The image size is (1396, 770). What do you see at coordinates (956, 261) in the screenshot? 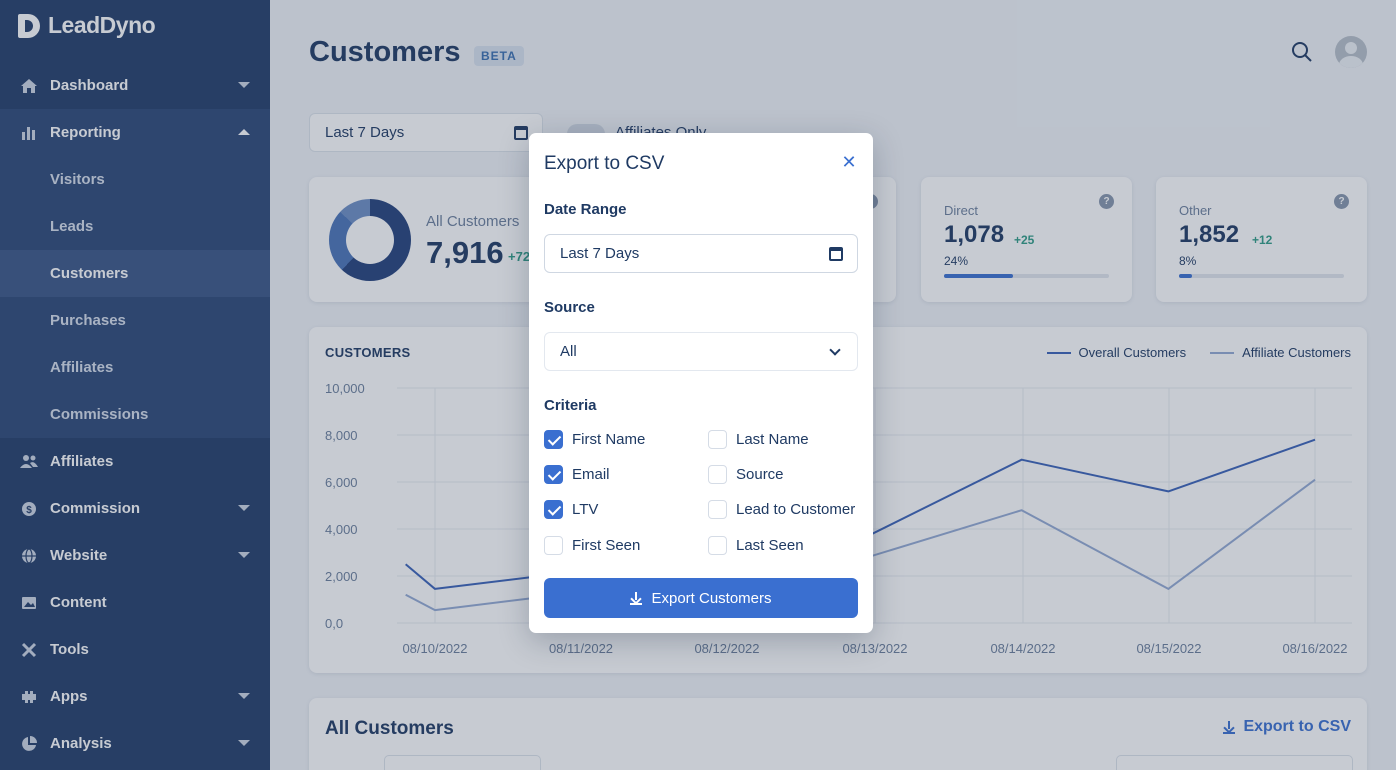
I see `stat-percent: 24%` at bounding box center [956, 261].